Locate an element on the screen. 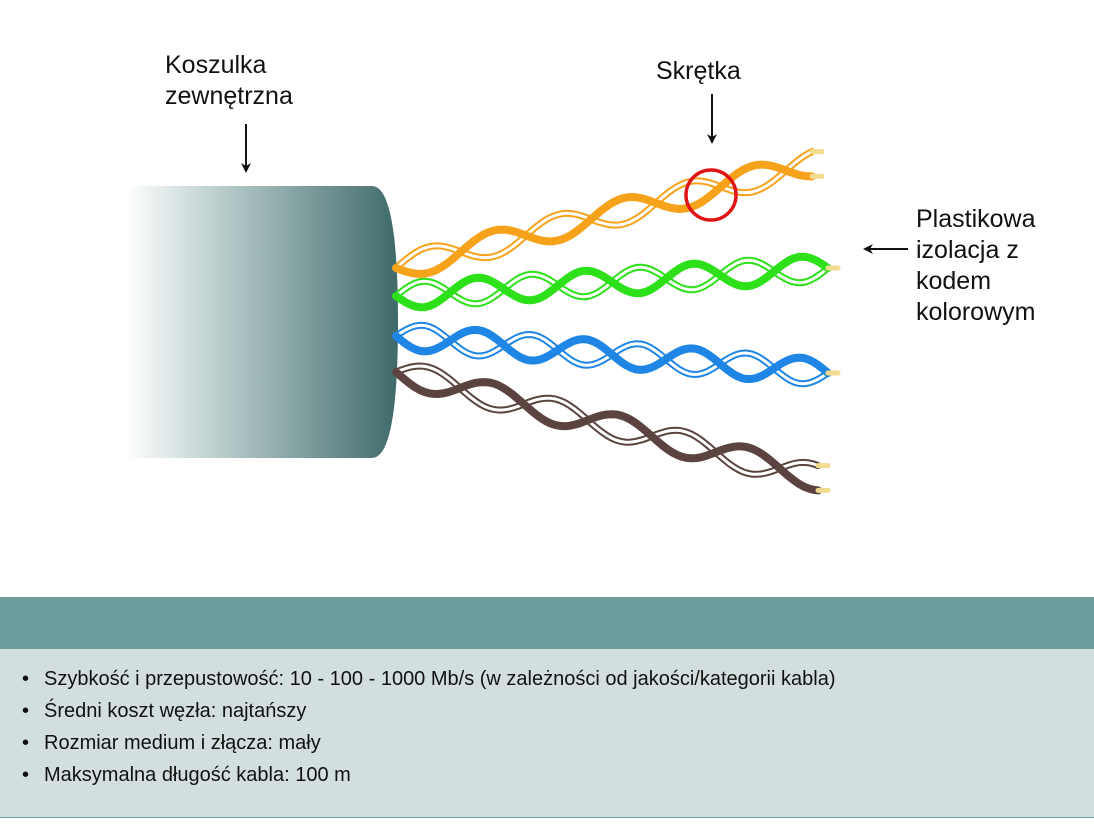  orange-striped-wire-core is located at coordinates (604, 210).